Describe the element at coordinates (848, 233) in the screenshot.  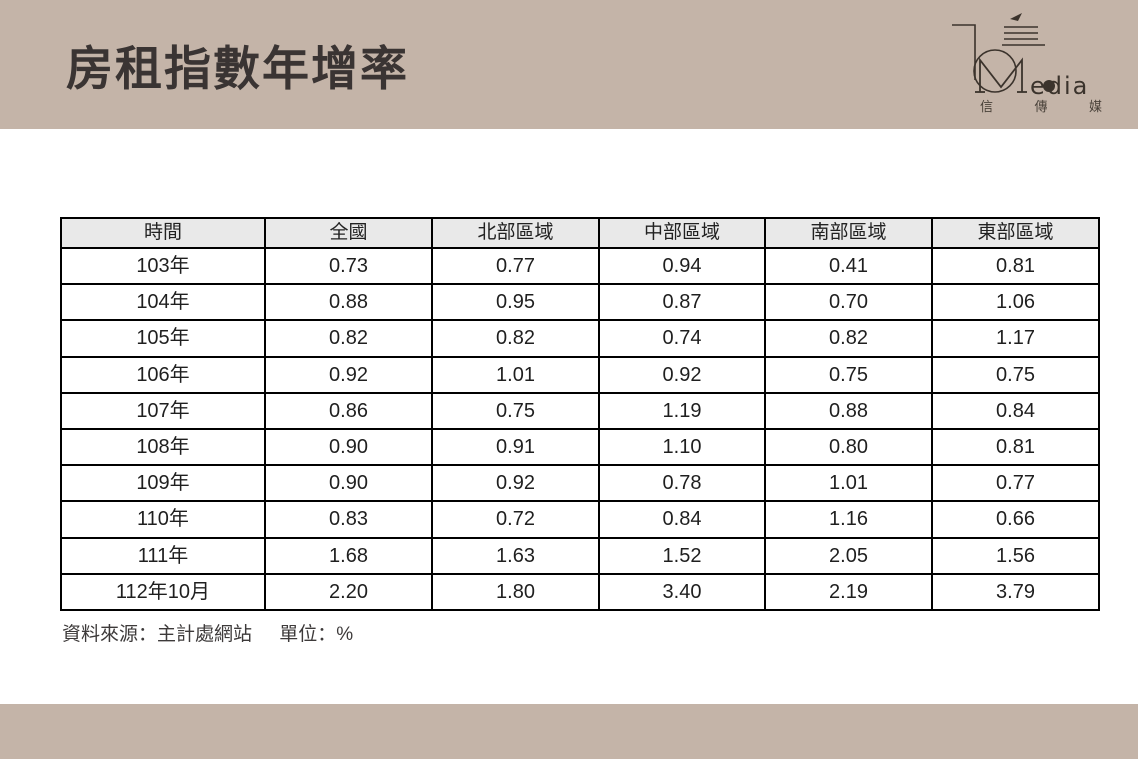
I see `column-header: 南部區域` at that location.